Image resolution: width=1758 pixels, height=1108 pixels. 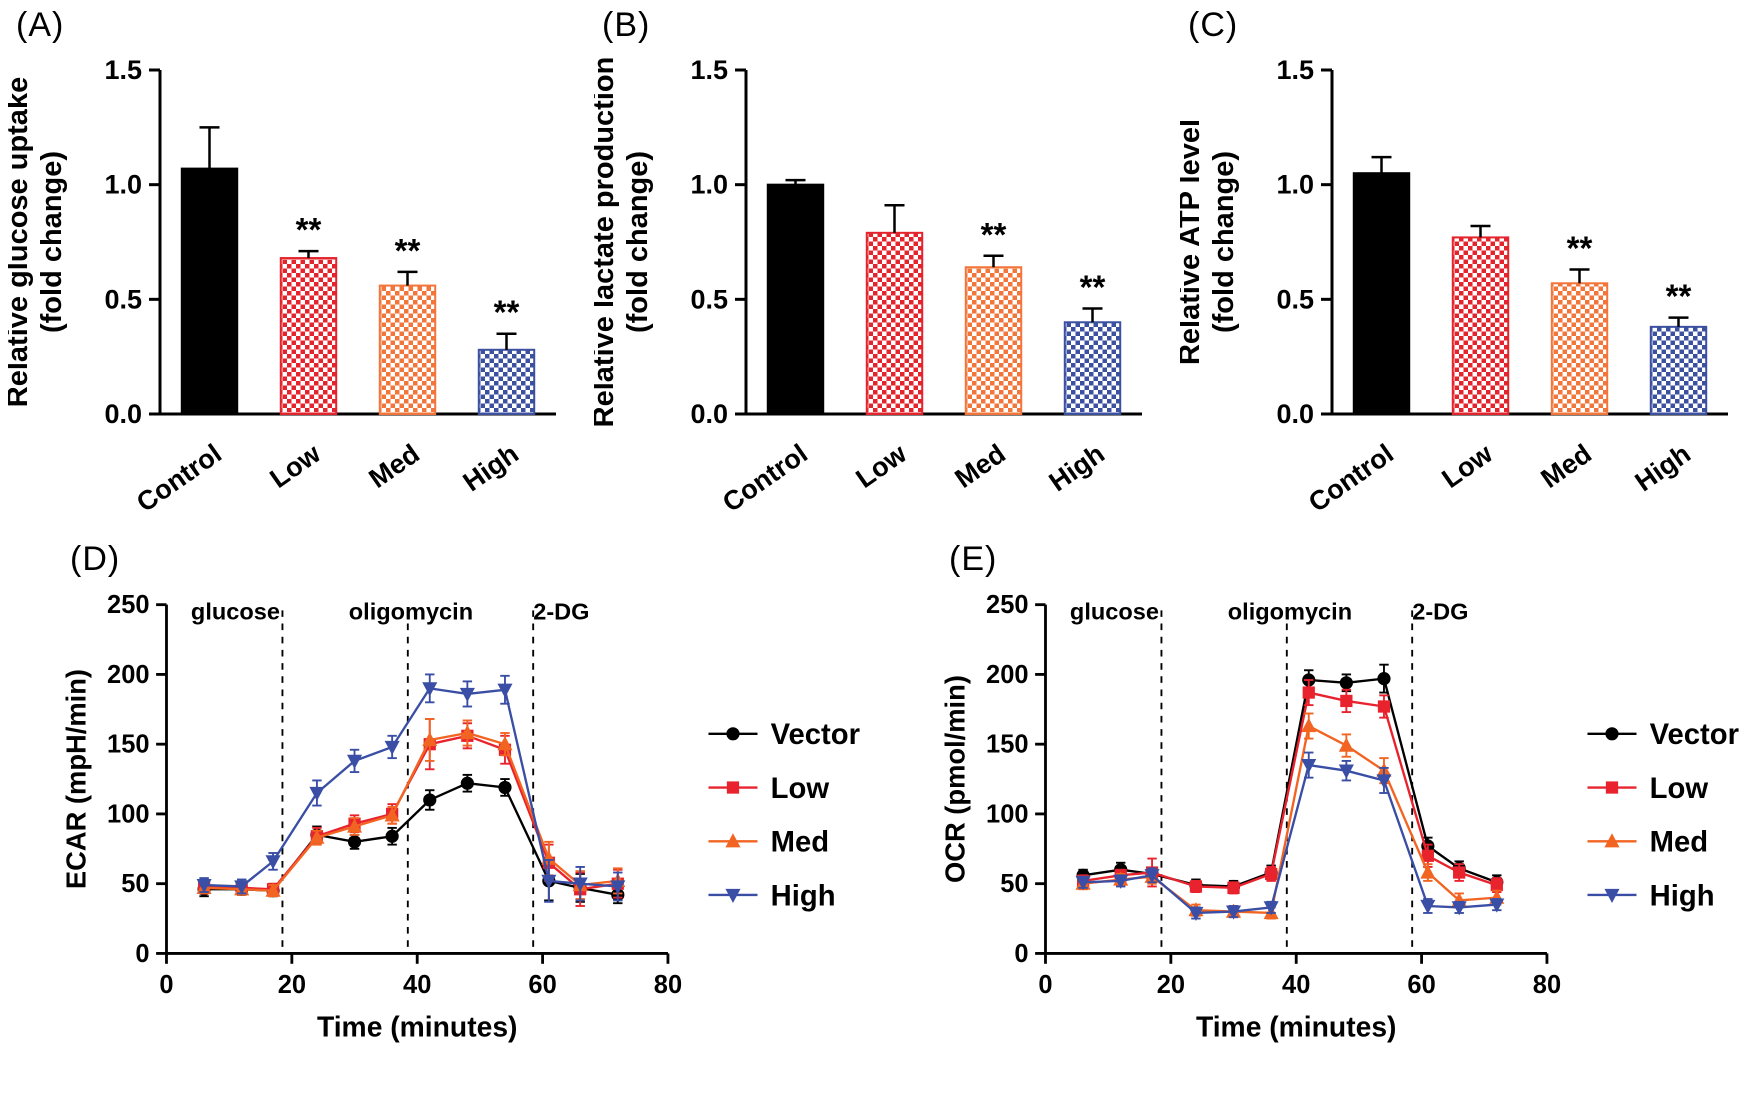 I want to click on panel-label-b: (B), so click(x=626, y=25).